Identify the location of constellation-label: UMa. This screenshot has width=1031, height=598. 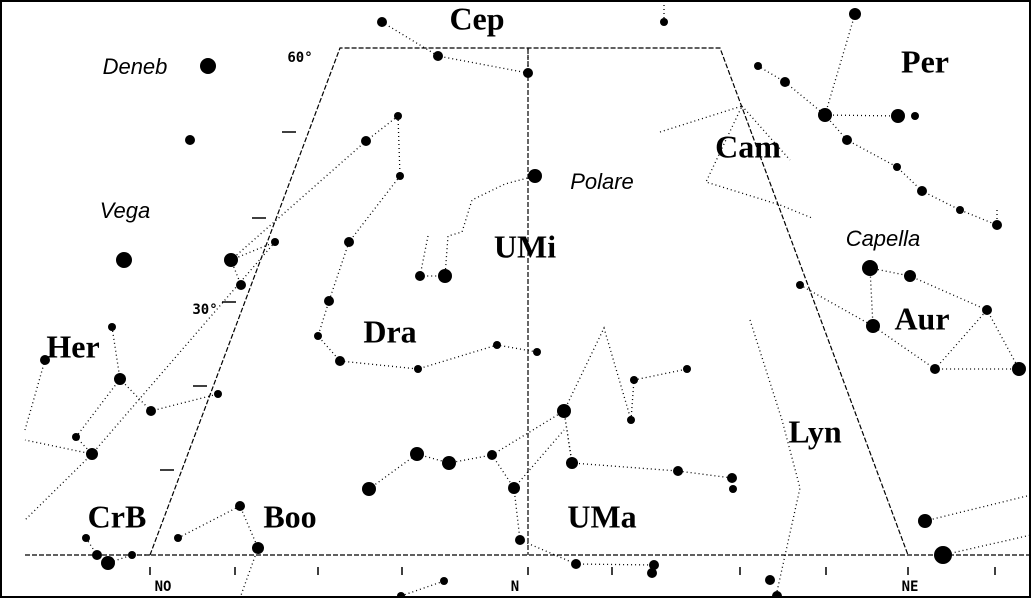
(601, 516).